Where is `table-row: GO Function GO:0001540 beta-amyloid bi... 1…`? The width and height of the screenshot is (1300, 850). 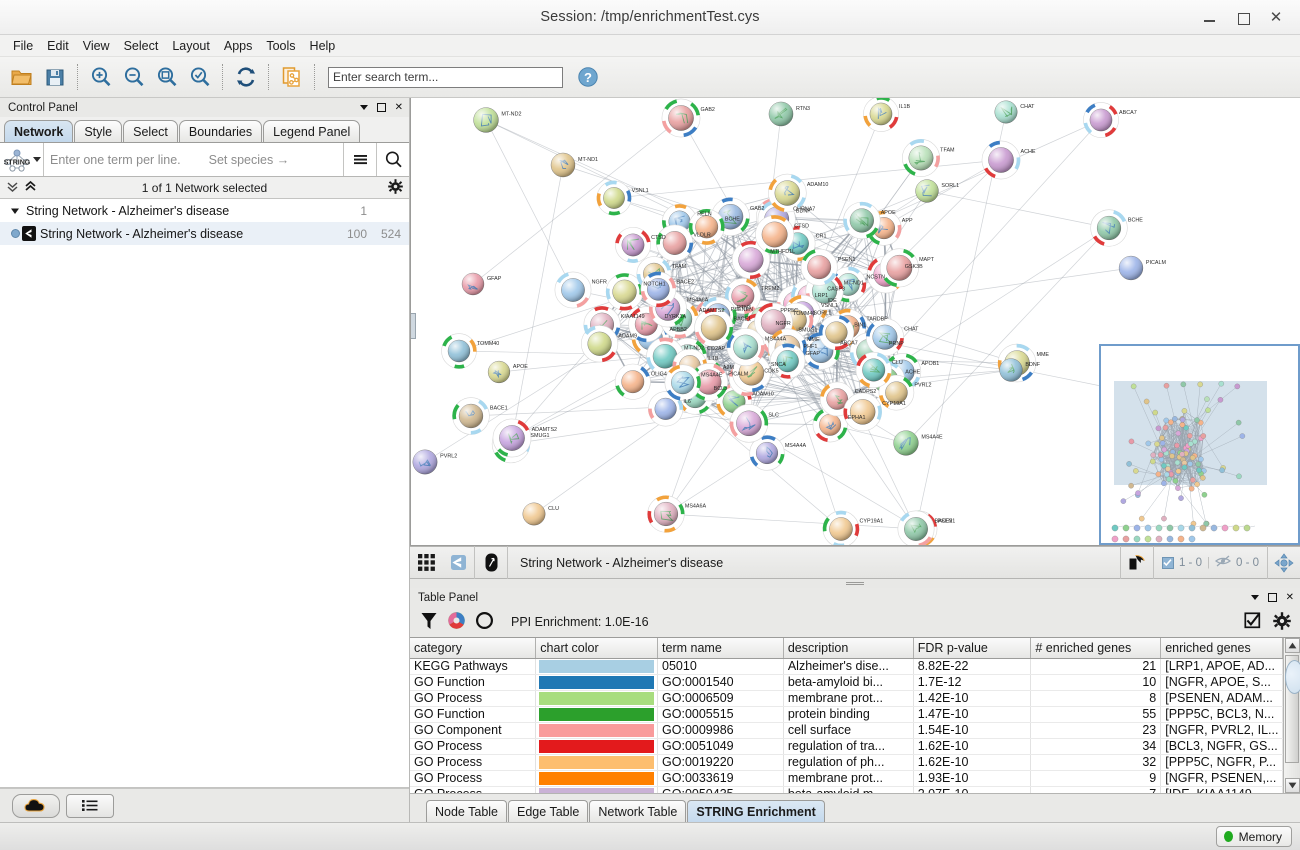 table-row: GO Function GO:0001540 beta-amyloid bi... 1… is located at coordinates (846, 682).